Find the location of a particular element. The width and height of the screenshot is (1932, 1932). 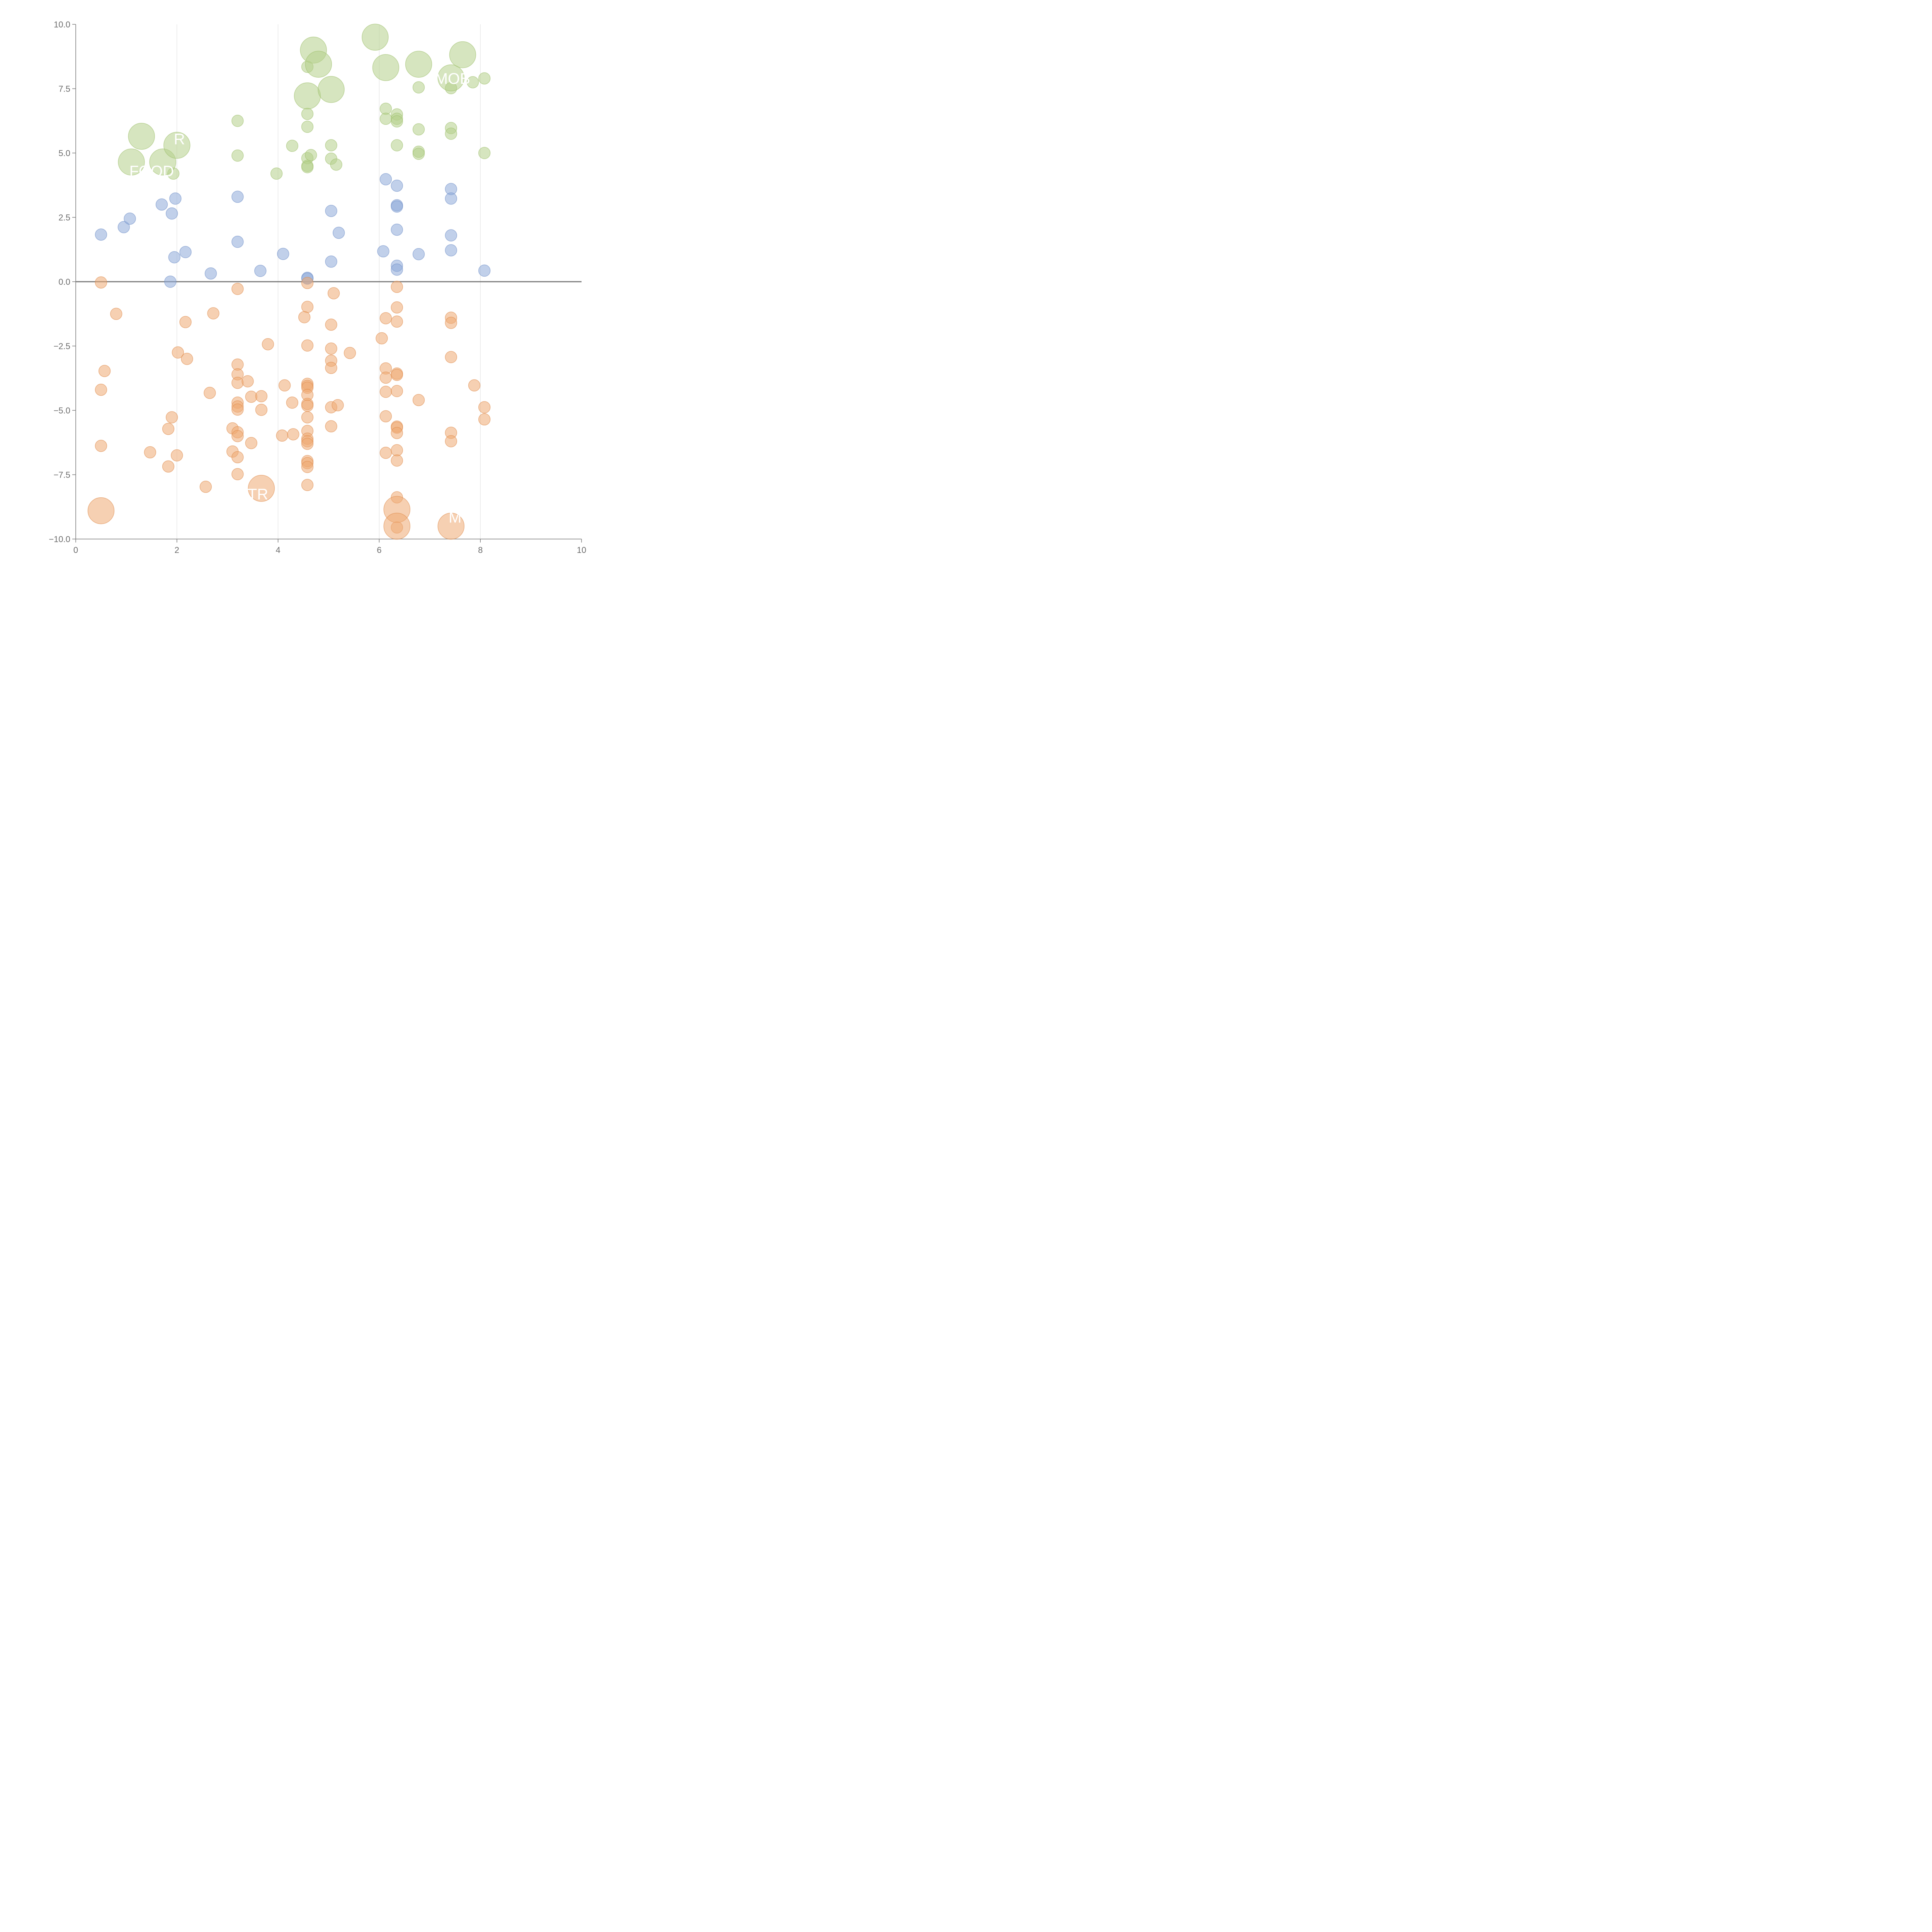

annotation-label: MOB is located at coordinates (453, 78).